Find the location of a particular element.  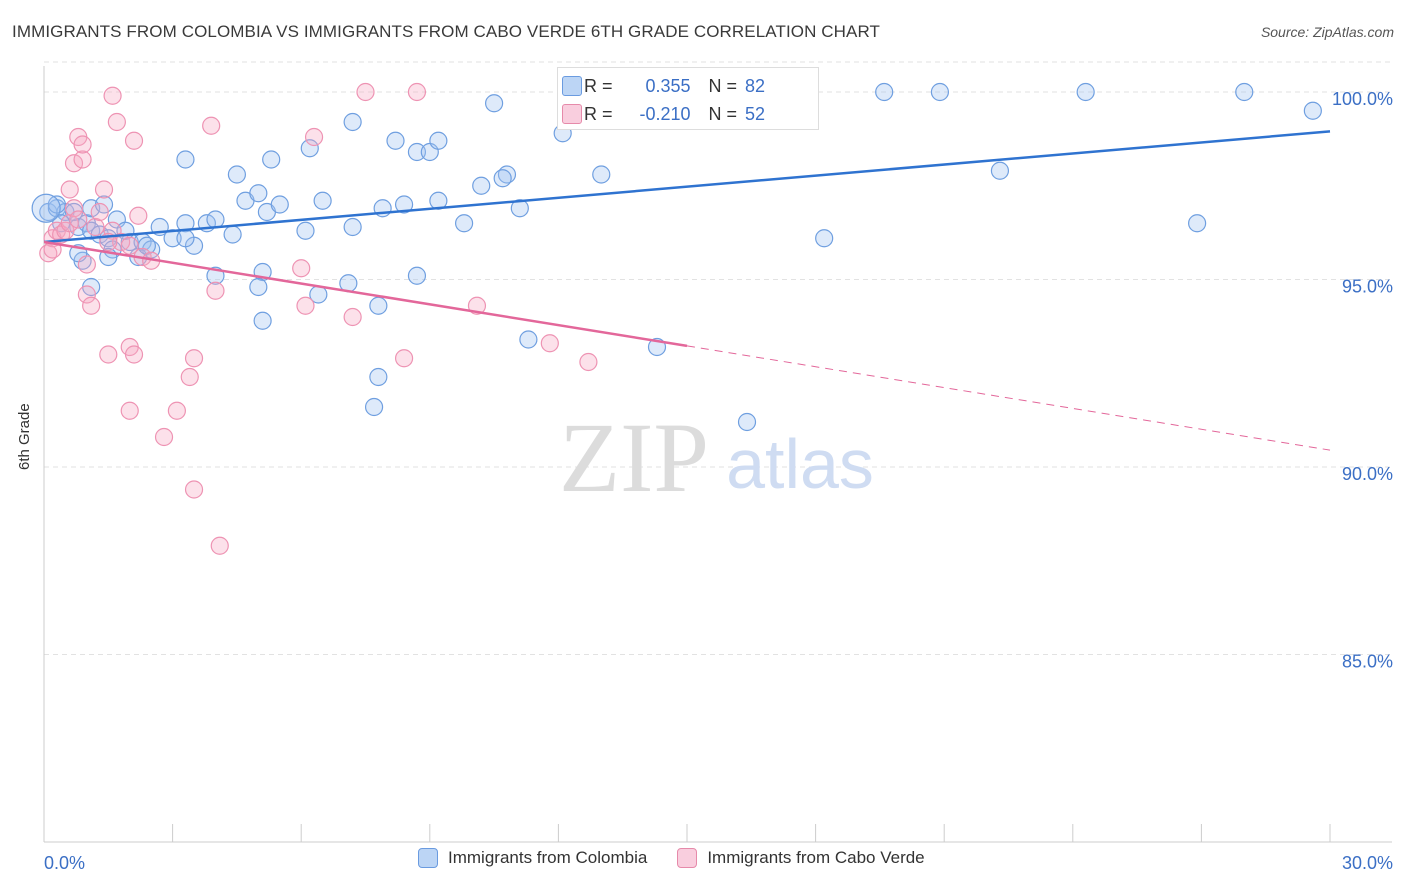

x-tick-label: 30.0% is located at coordinates (1367, 863).